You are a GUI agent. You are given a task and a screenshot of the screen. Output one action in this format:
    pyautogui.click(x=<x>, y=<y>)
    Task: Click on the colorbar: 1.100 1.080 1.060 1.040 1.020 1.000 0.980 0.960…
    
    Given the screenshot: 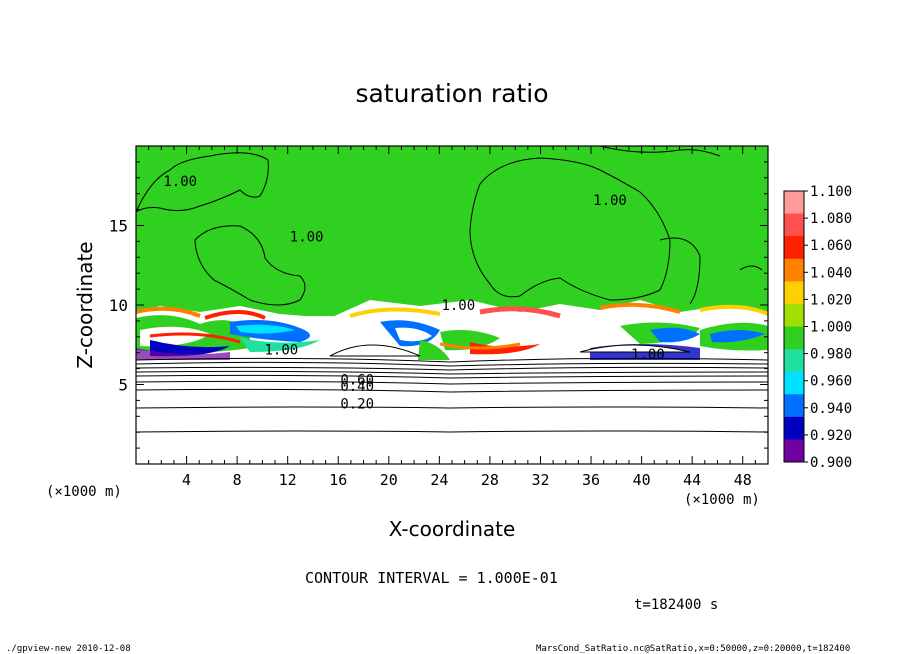 What is the action you would take?
    pyautogui.click(x=817, y=327)
    